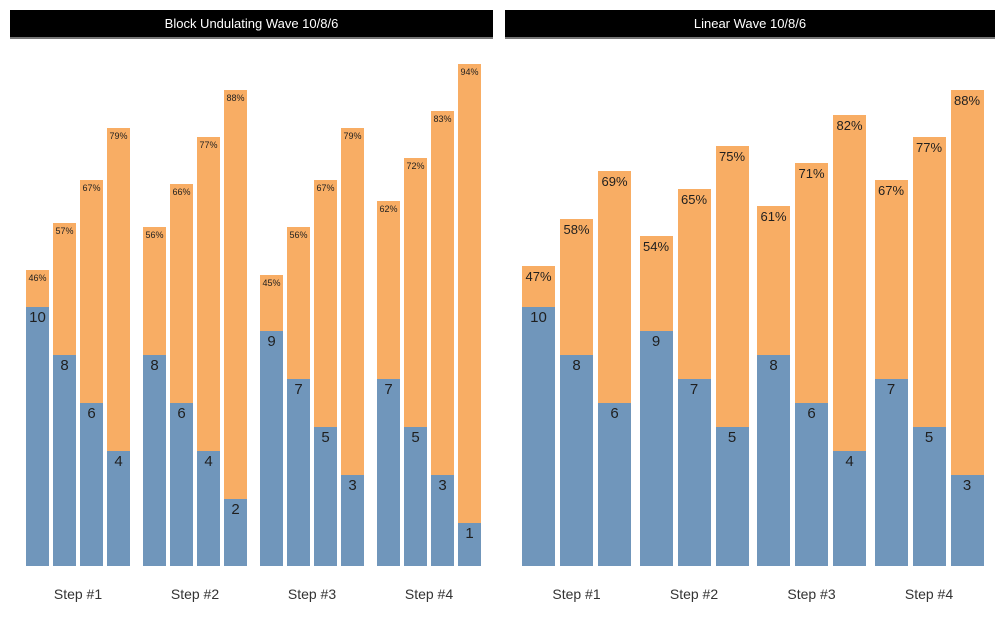  I want to click on bar-top-segment: 79%, so click(352, 301).